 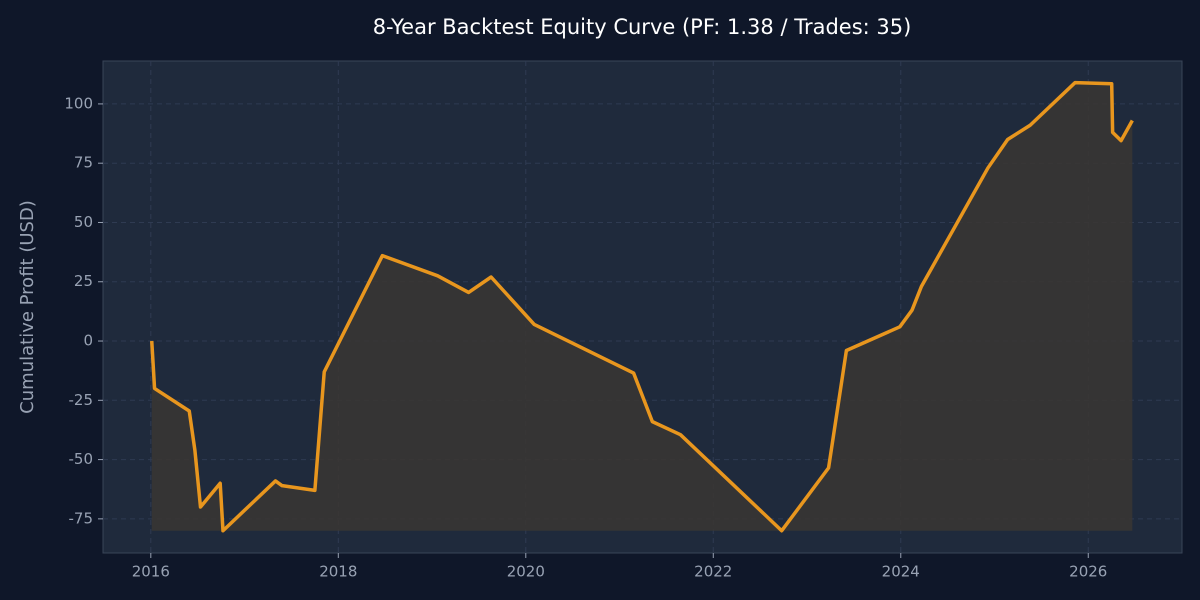 I want to click on y-tick-label: 100, so click(x=78, y=103).